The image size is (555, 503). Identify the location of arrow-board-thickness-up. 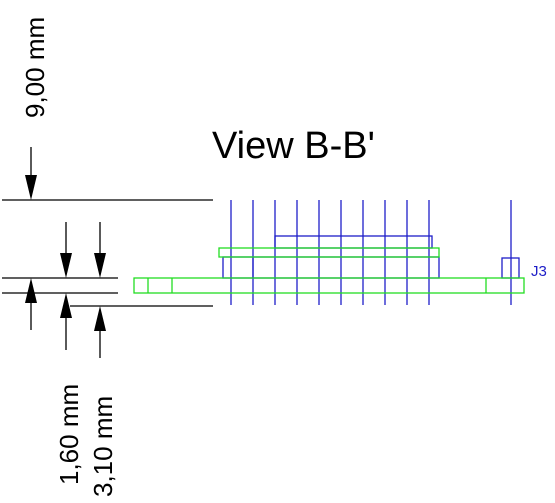
(66, 305).